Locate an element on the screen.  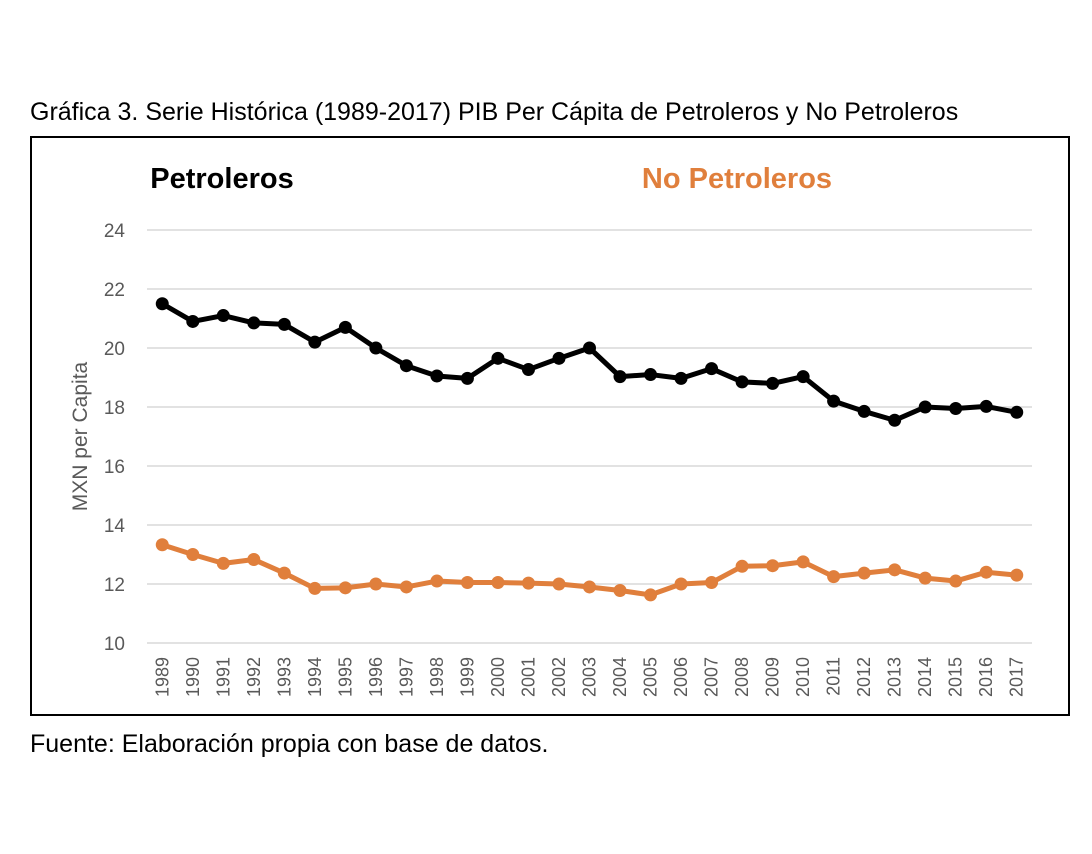
series-line is located at coordinates (589, 362).